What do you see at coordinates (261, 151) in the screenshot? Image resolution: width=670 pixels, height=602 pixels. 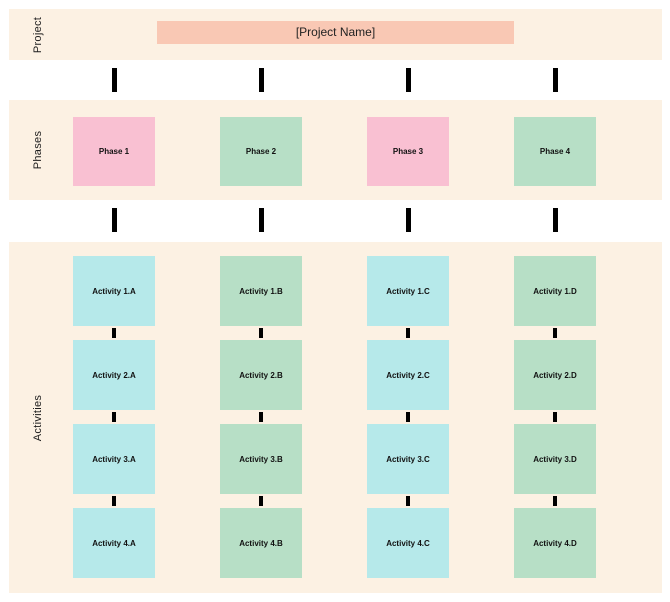 I see `phase-box-2: Phase 2` at bounding box center [261, 151].